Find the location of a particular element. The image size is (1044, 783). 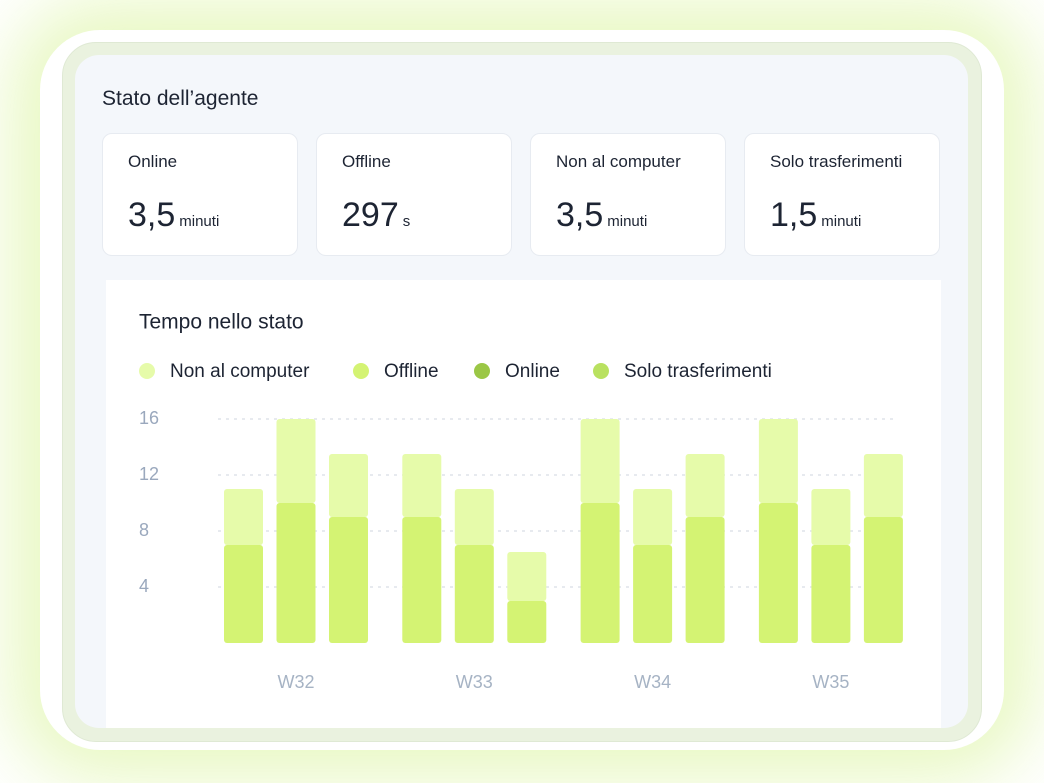

stat-card: Non al computer 3,5 minuti is located at coordinates (628, 194).